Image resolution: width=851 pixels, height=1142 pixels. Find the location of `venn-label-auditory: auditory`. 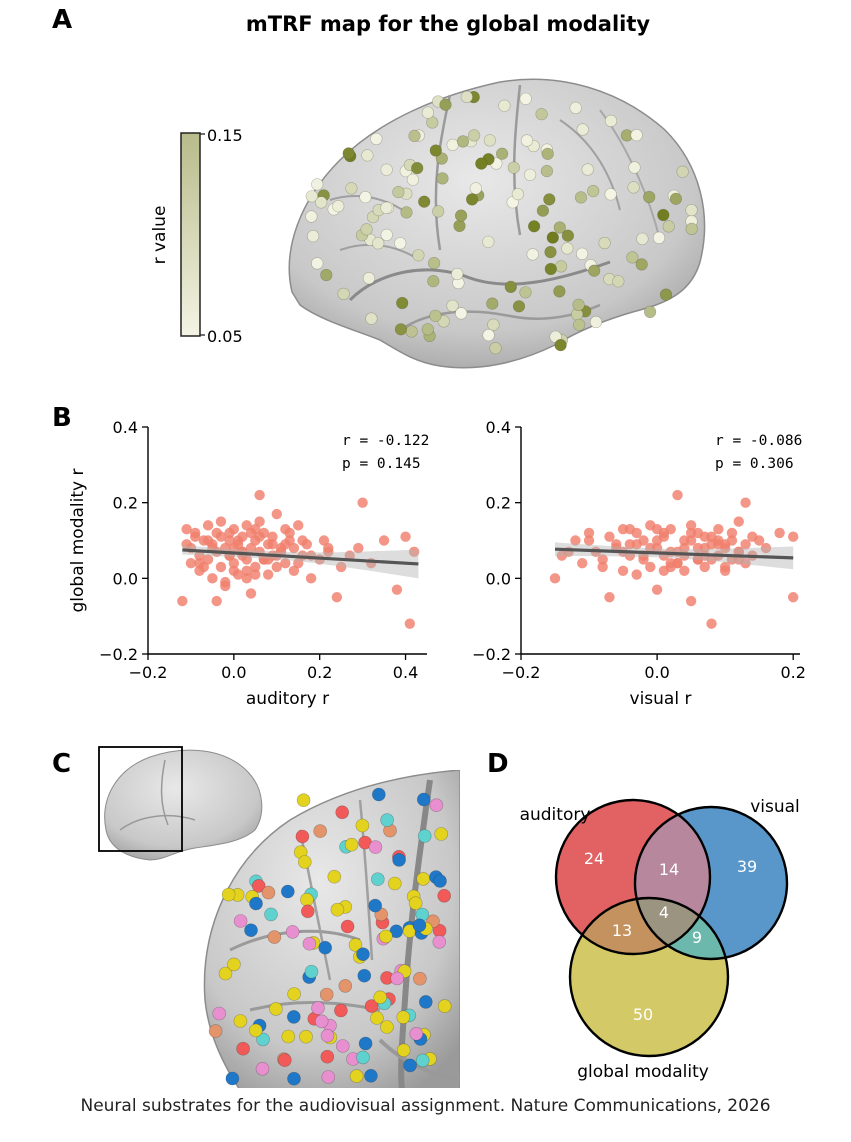

venn-label-auditory: auditory is located at coordinates (555, 815).